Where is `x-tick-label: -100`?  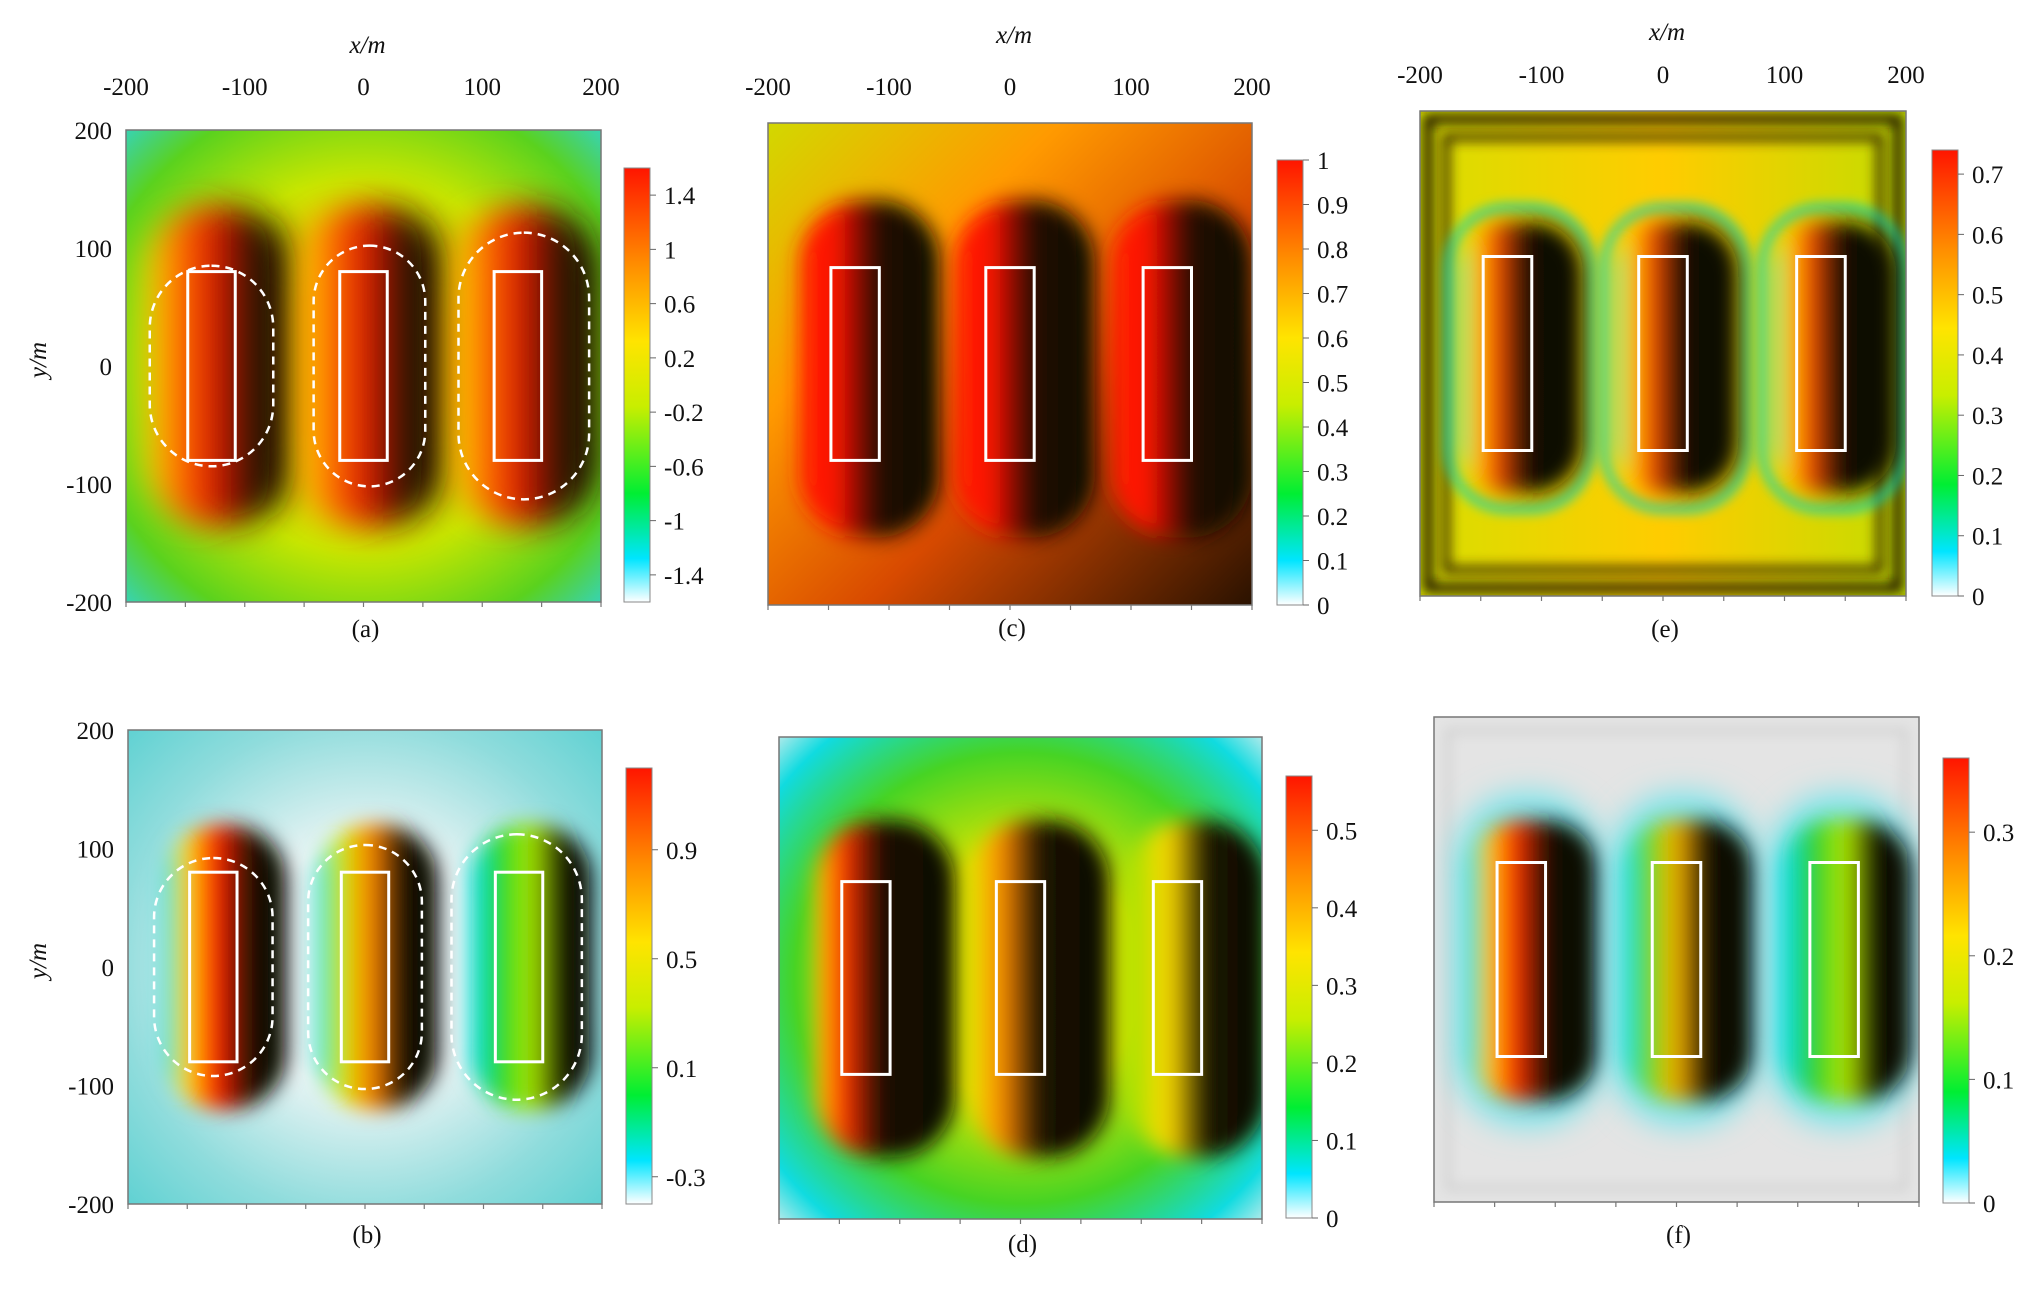 x-tick-label: -100 is located at coordinates (245, 87).